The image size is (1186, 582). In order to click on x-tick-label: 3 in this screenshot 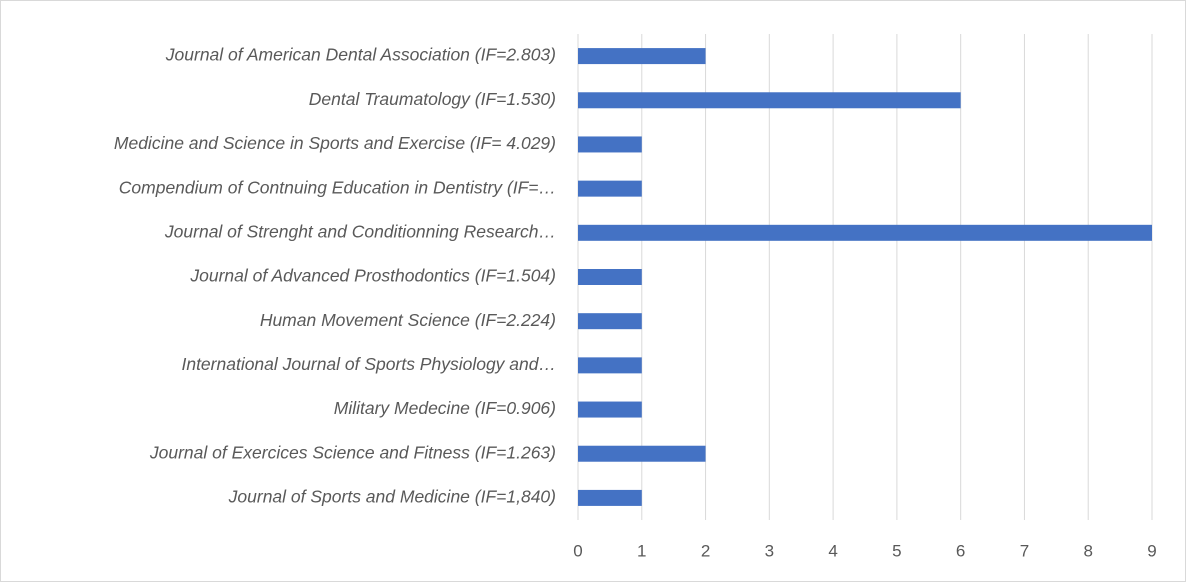, I will do `click(769, 550)`.